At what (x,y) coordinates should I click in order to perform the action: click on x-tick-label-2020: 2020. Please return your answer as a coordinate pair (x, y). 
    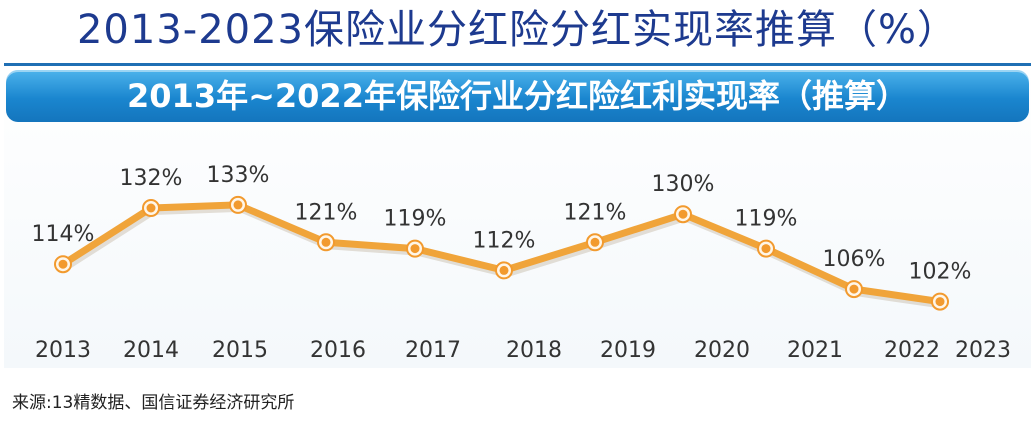
    Looking at the image, I should click on (722, 350).